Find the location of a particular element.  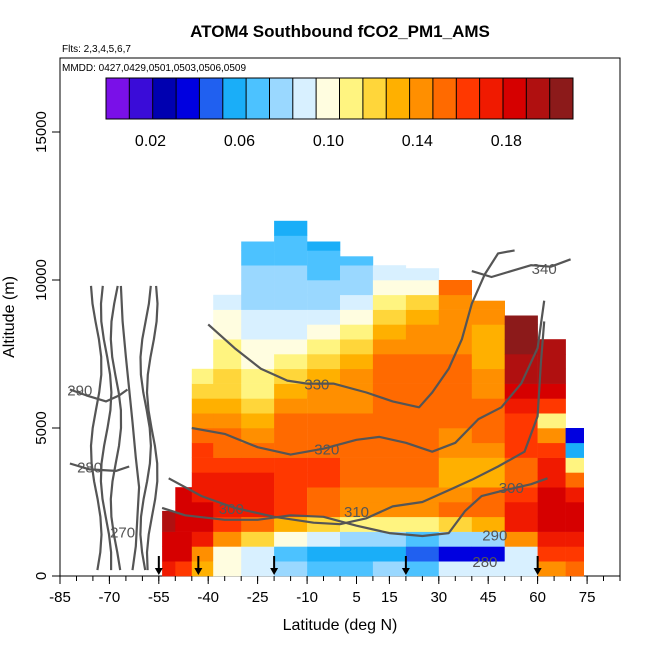

colorbar-tick-label: 0.10 is located at coordinates (328, 141).